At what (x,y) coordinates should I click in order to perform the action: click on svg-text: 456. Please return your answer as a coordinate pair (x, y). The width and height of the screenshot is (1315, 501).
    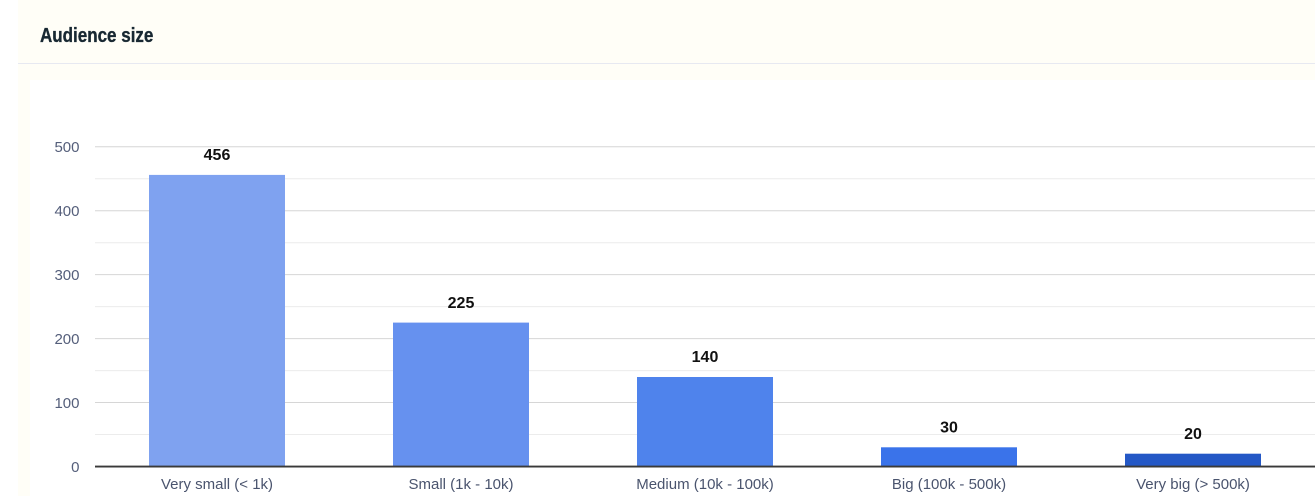
    Looking at the image, I should click on (217, 155).